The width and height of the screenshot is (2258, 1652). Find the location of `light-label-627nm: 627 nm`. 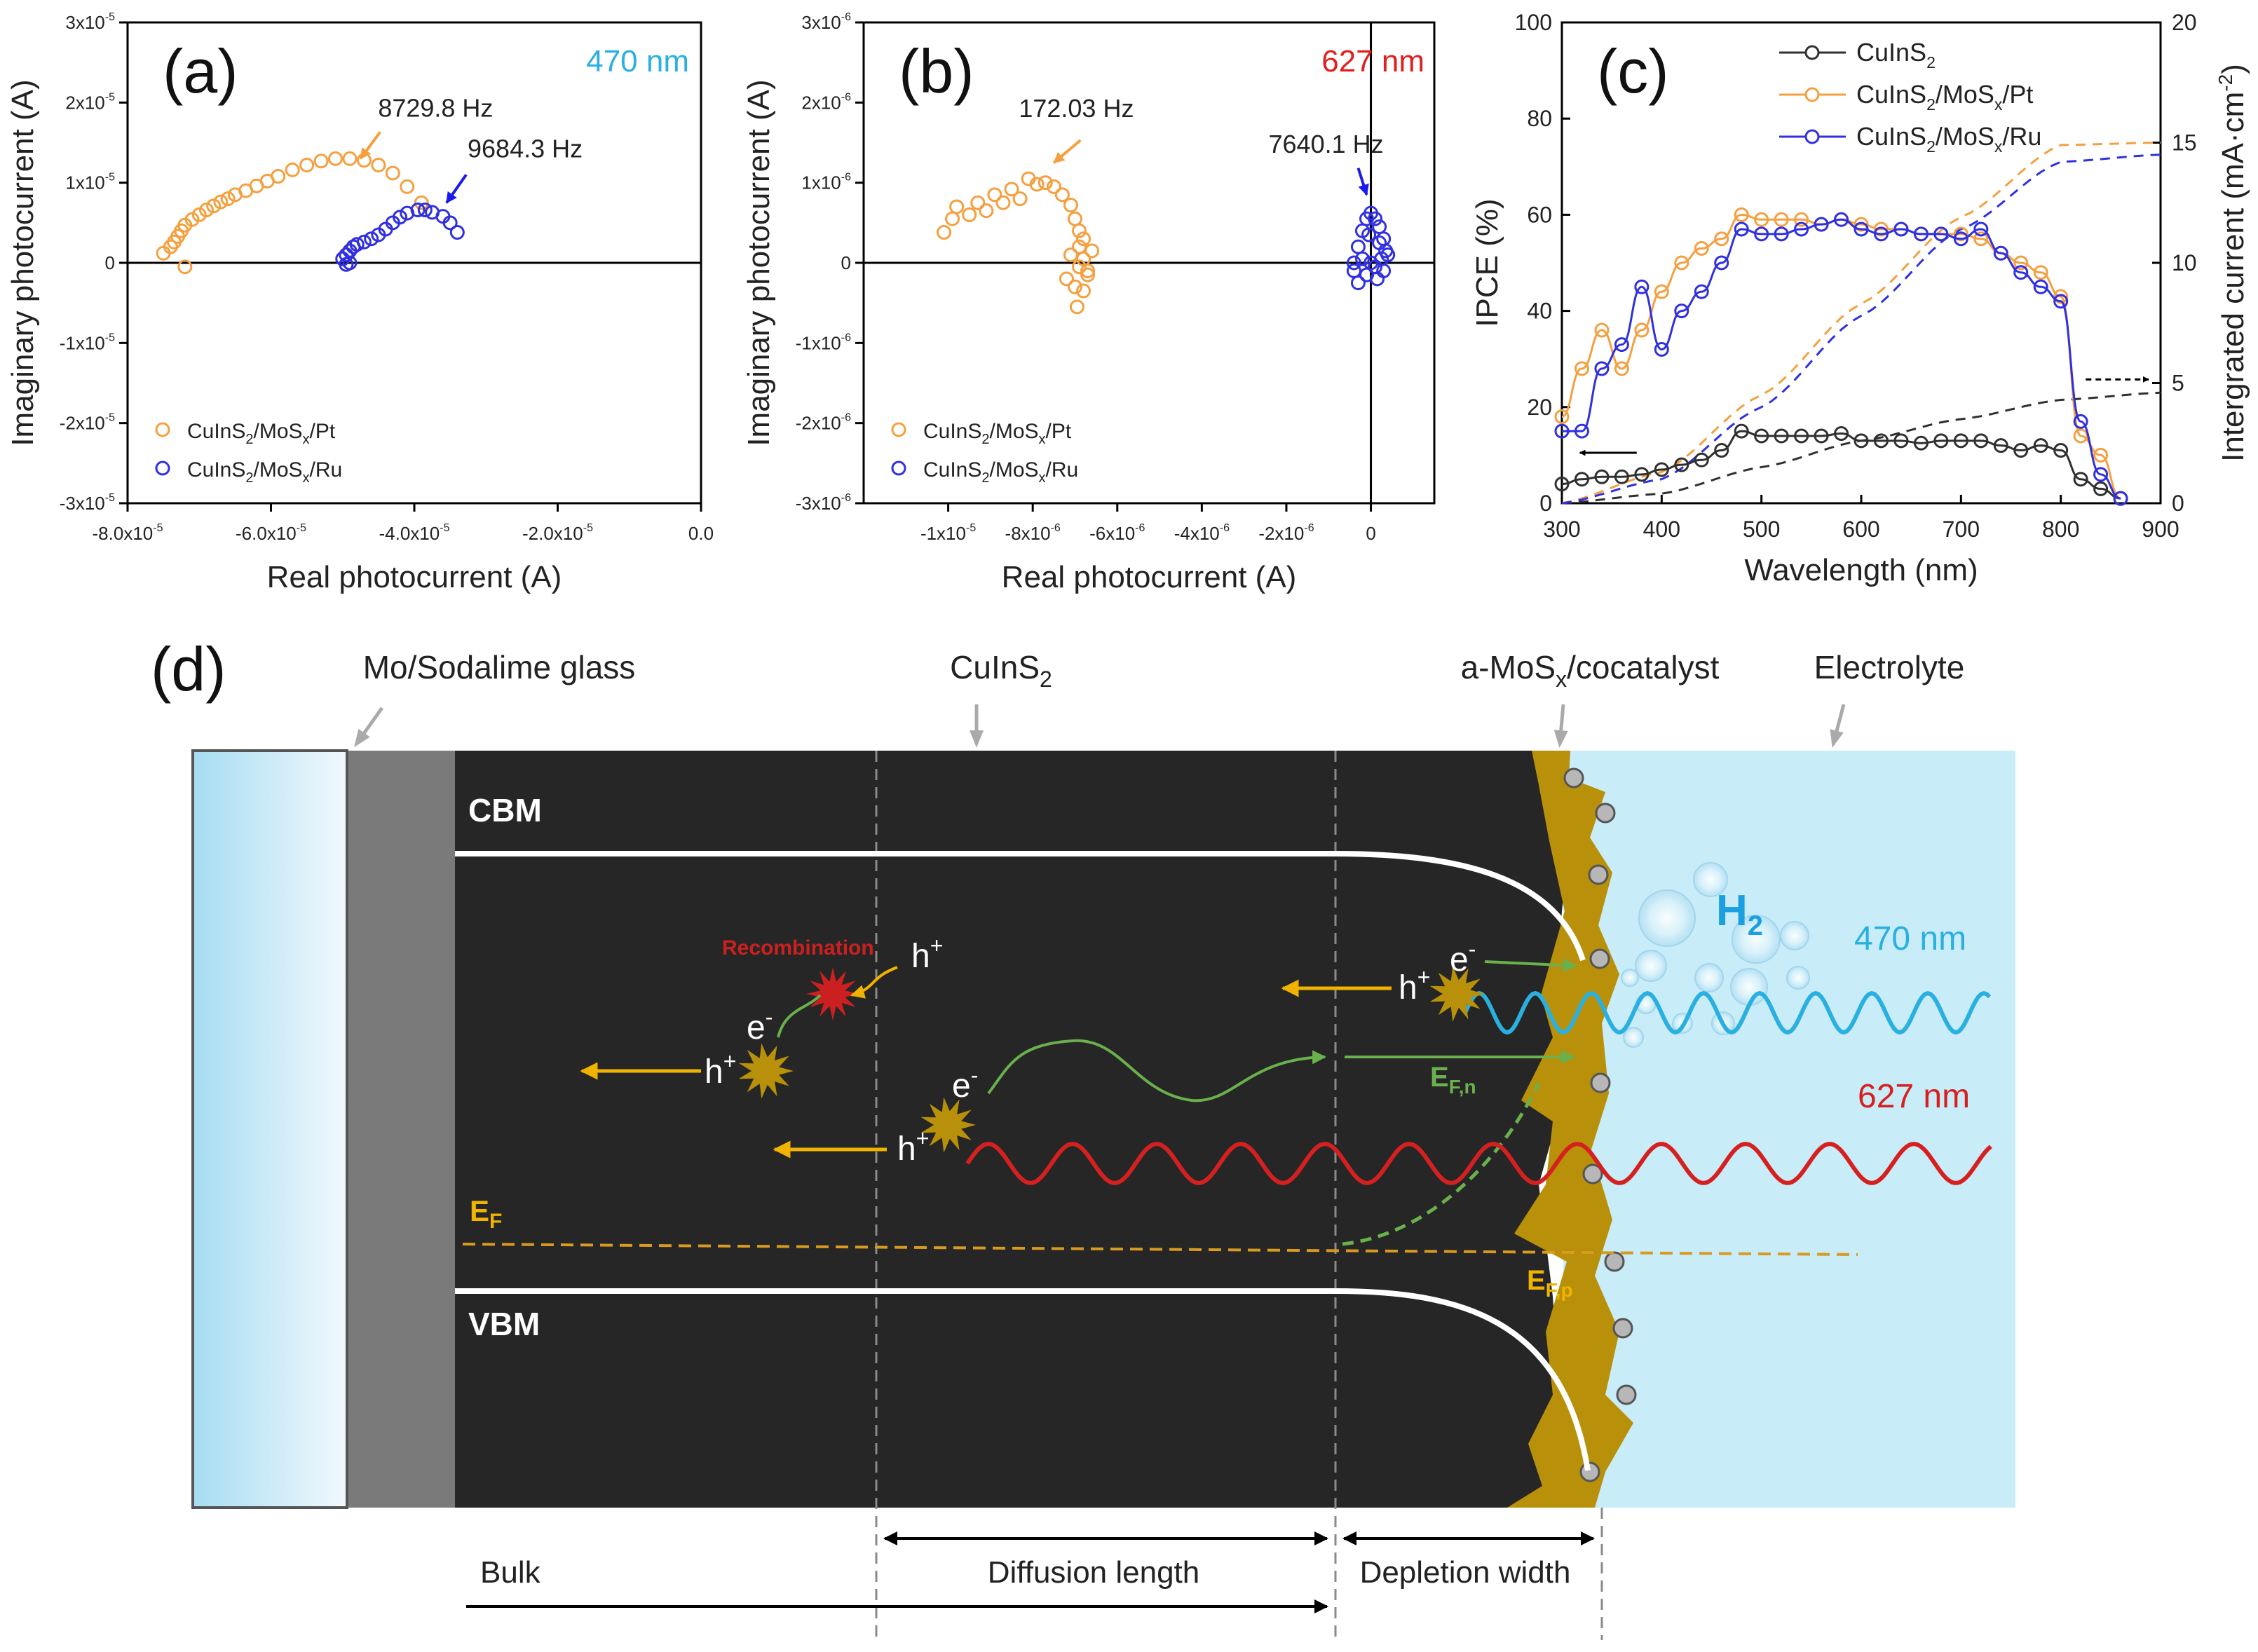

light-label-627nm: 627 nm is located at coordinates (1914, 1096).